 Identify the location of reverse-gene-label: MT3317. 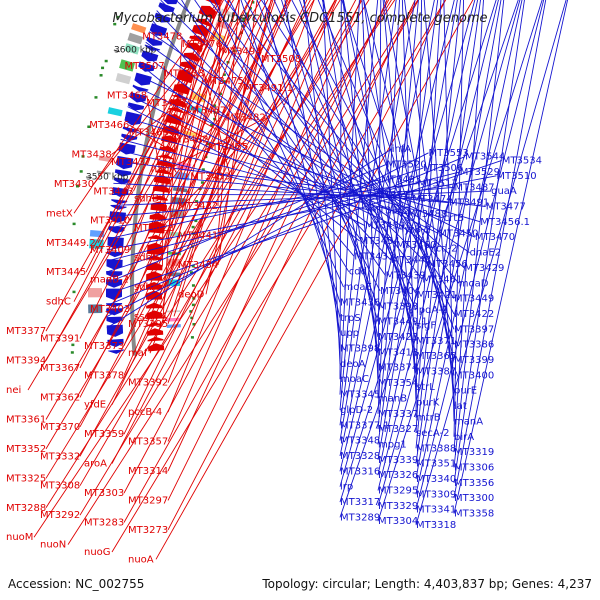
(360, 502).